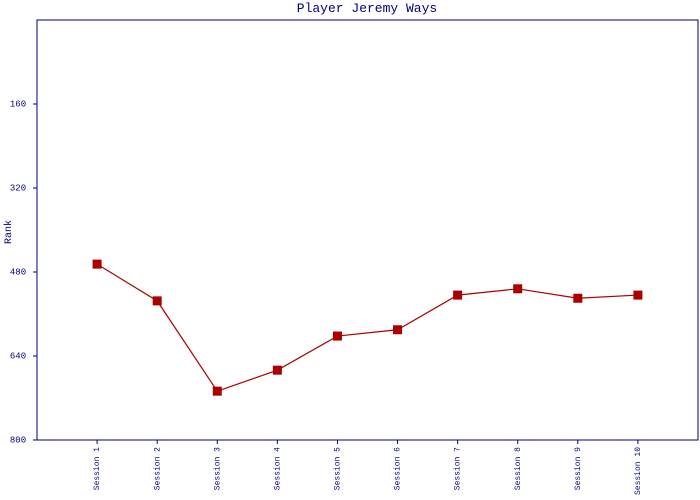 The image size is (700, 500). What do you see at coordinates (338, 468) in the screenshot?
I see `x-tick-label: Session 5` at bounding box center [338, 468].